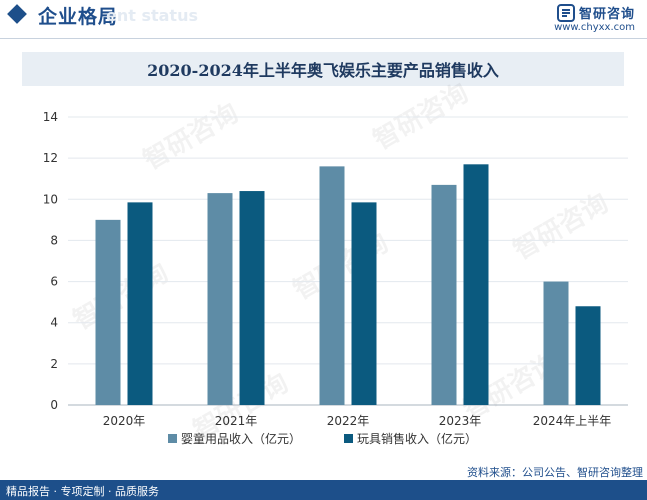 The height and width of the screenshot is (500, 647). Describe the element at coordinates (323, 38) in the screenshot. I see `header-divider` at that location.